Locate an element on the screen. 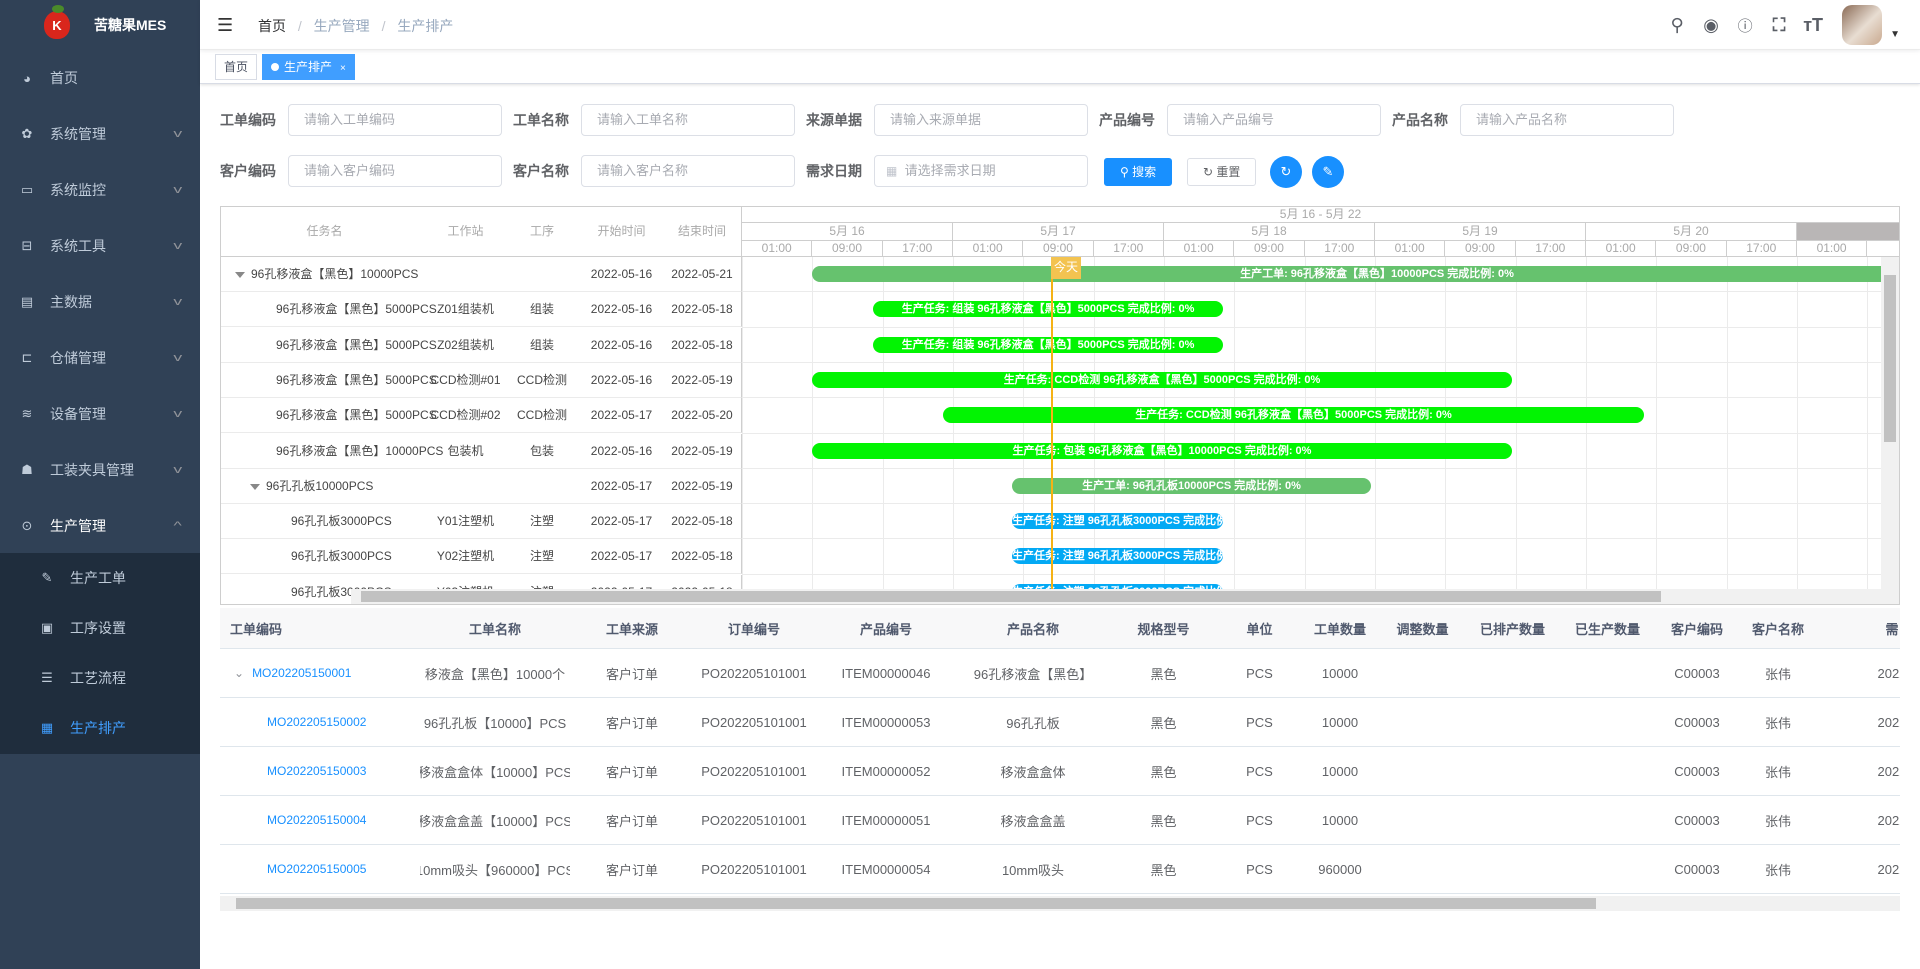 Image resolution: width=1920 pixels, height=969 pixels. sidebar-item-5: ⊏ 仓储管理 v is located at coordinates (100, 358).